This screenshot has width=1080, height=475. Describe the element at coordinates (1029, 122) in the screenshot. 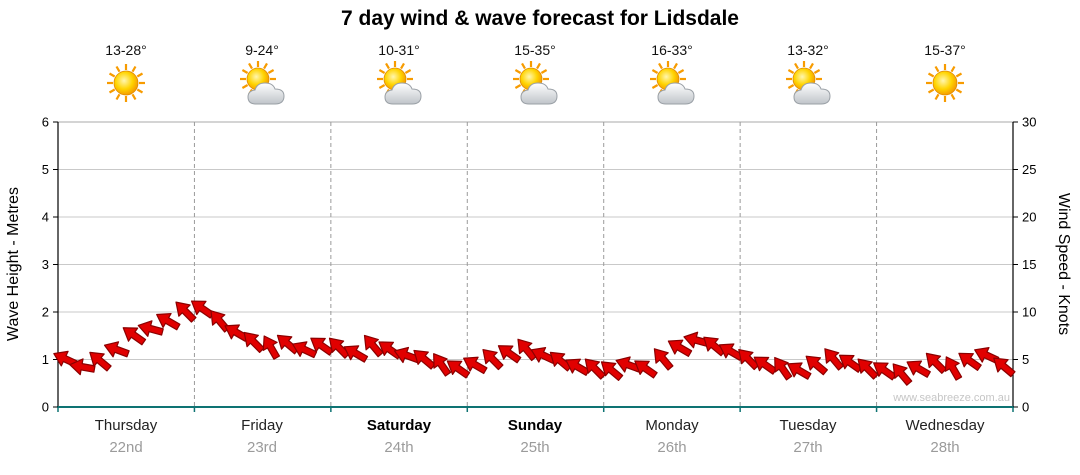

I see `y-axis-tick-label-right: 30` at that location.